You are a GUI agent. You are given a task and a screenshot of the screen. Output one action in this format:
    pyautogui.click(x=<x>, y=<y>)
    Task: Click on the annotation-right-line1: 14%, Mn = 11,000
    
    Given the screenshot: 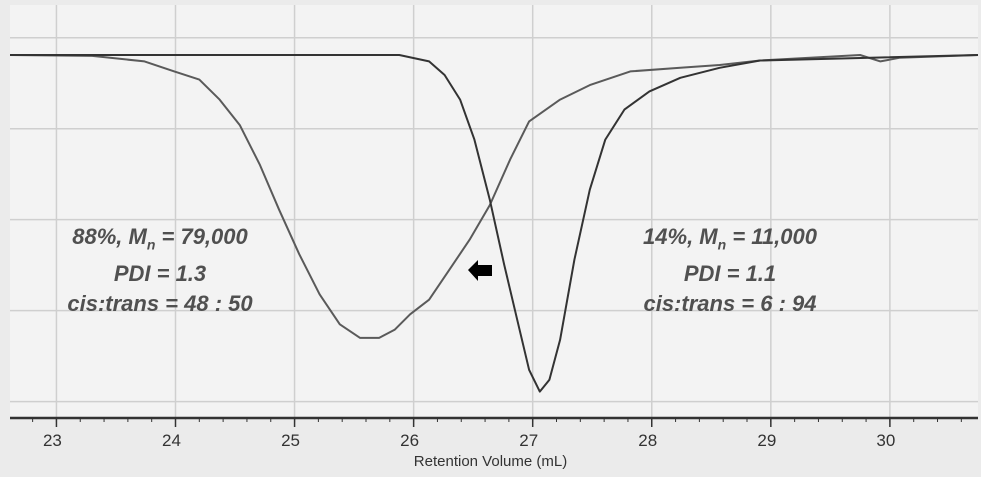 What is the action you would take?
    pyautogui.click(x=730, y=238)
    